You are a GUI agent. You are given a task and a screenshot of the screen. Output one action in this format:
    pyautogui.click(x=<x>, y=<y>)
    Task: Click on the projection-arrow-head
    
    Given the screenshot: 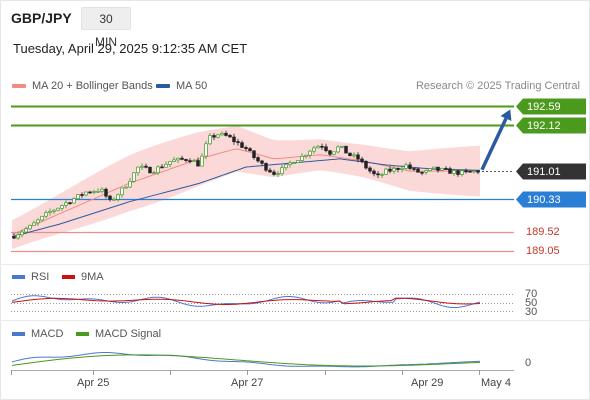 What is the action you would take?
    pyautogui.click(x=506, y=115)
    